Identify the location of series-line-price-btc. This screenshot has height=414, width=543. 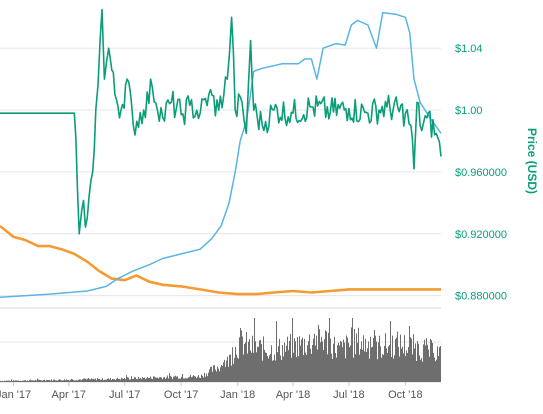
(220, 260).